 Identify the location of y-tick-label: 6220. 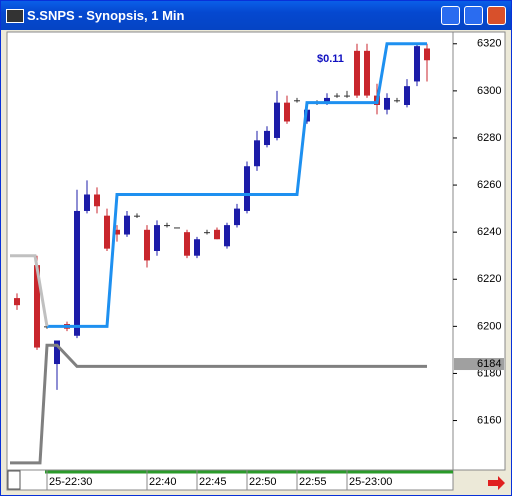
(489, 279).